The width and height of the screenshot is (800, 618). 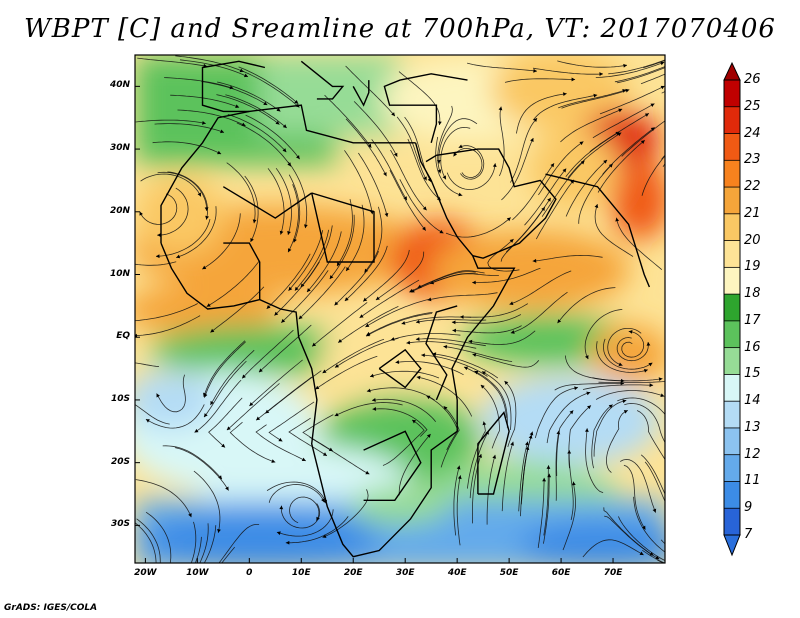 What do you see at coordinates (732, 545) in the screenshot?
I see `colorbar-bottom-arrow` at bounding box center [732, 545].